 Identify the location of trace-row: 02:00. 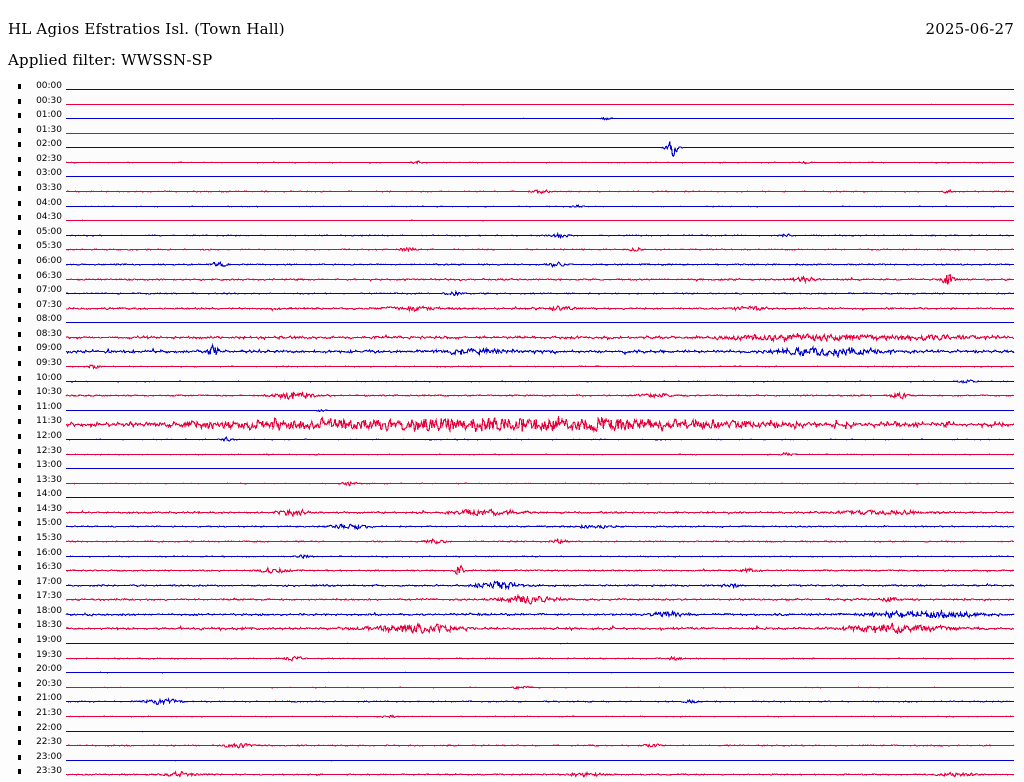
(512, 148).